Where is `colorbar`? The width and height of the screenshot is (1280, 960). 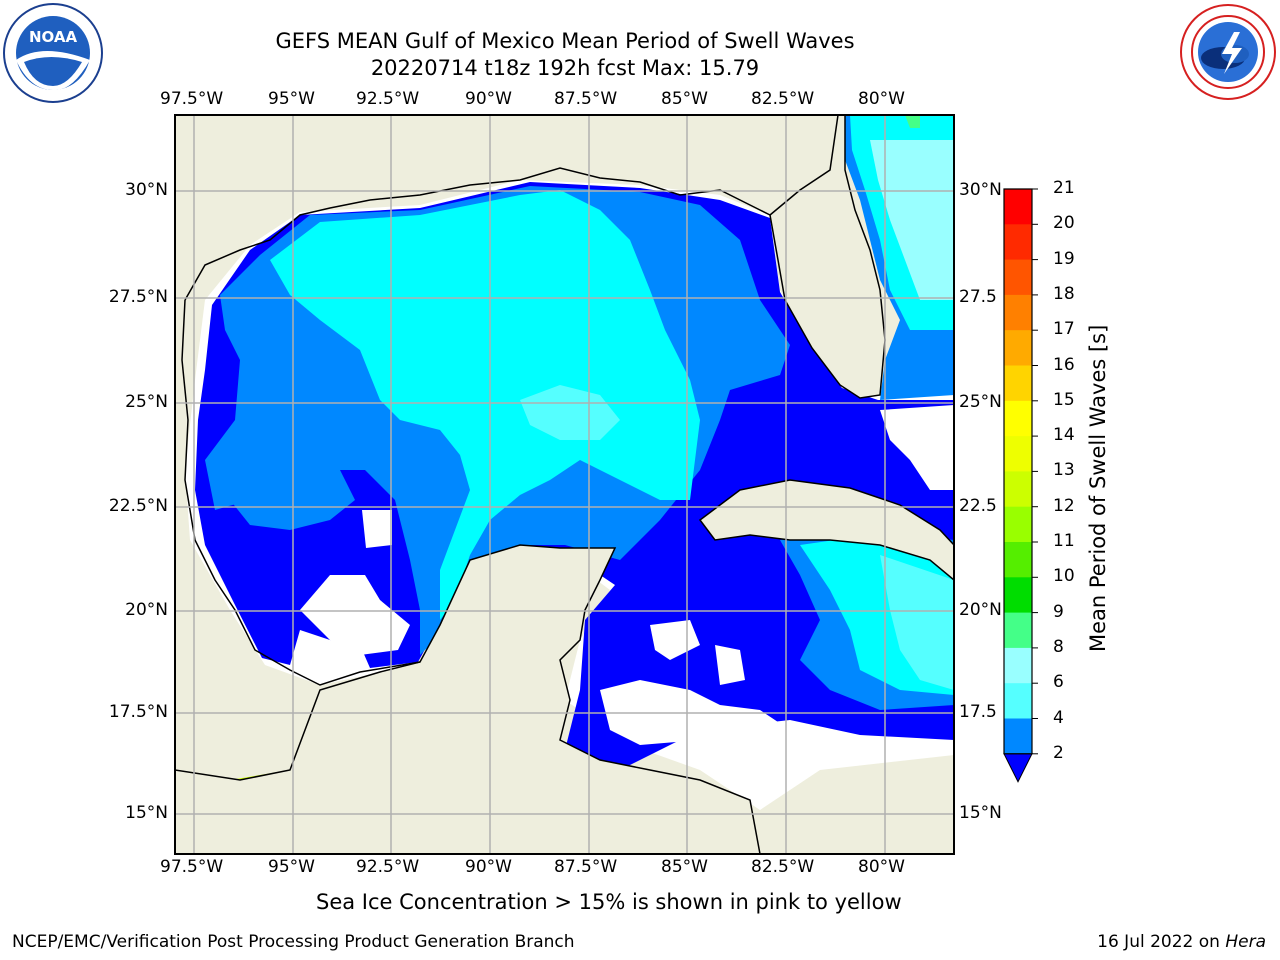
colorbar is located at coordinates (1020, 485).